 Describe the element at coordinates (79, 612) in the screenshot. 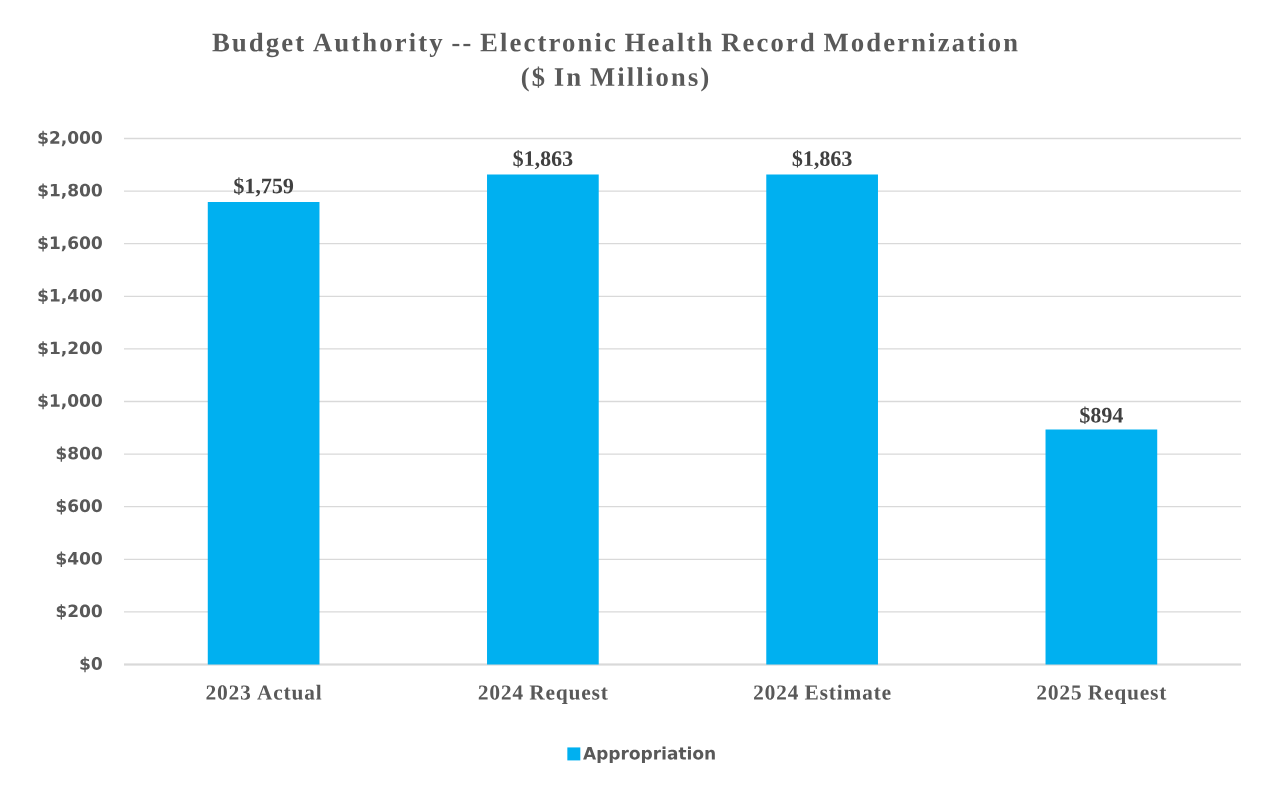

I see `y-tick-label: $200` at that location.